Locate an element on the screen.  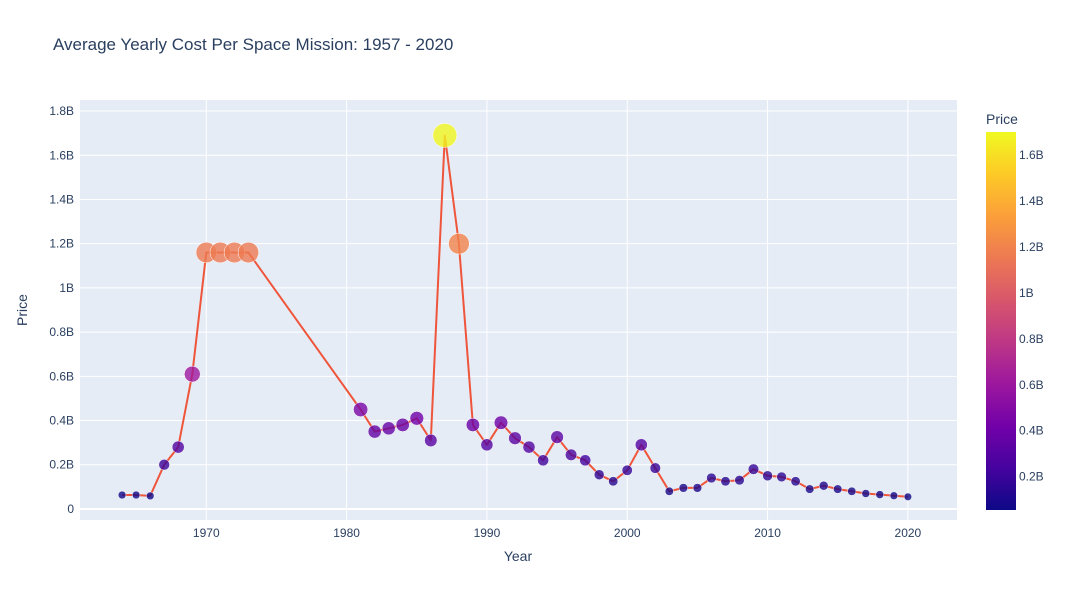
y-tick-label: 1B is located at coordinates (66, 288).